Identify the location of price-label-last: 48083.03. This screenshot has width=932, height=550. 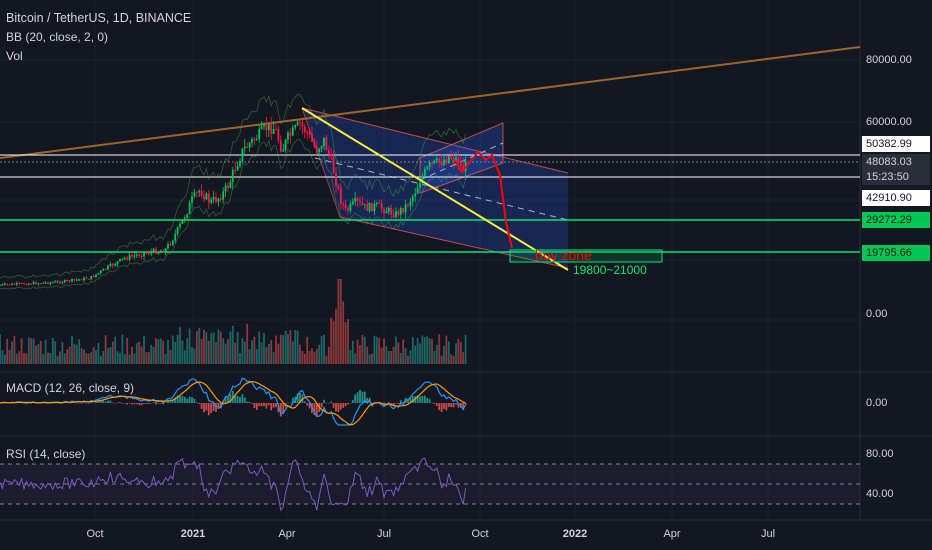
(896, 162).